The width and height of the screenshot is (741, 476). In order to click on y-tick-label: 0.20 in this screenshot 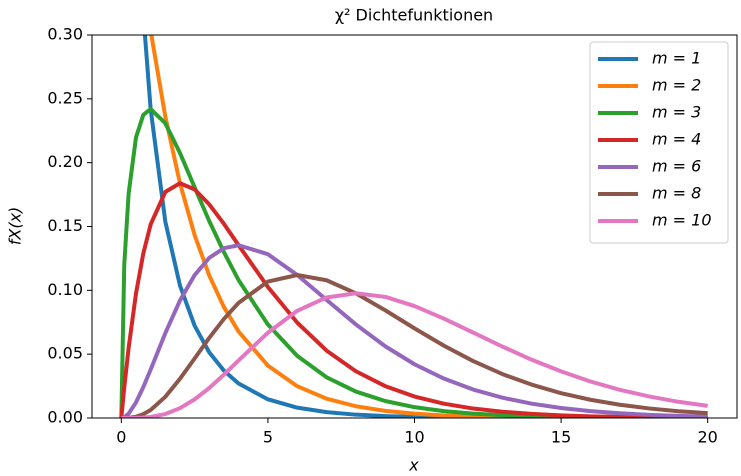, I will do `click(65, 161)`.